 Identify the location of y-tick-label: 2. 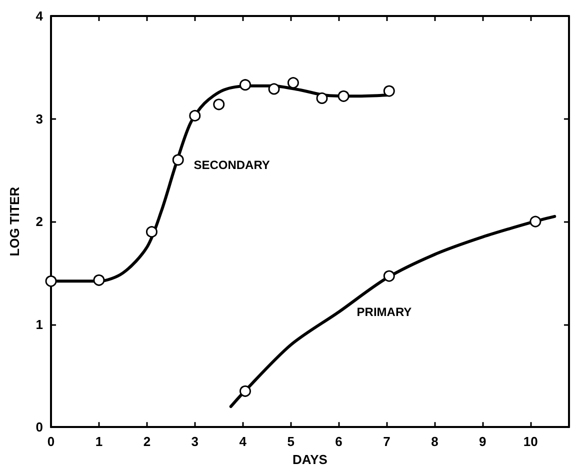
(39, 222).